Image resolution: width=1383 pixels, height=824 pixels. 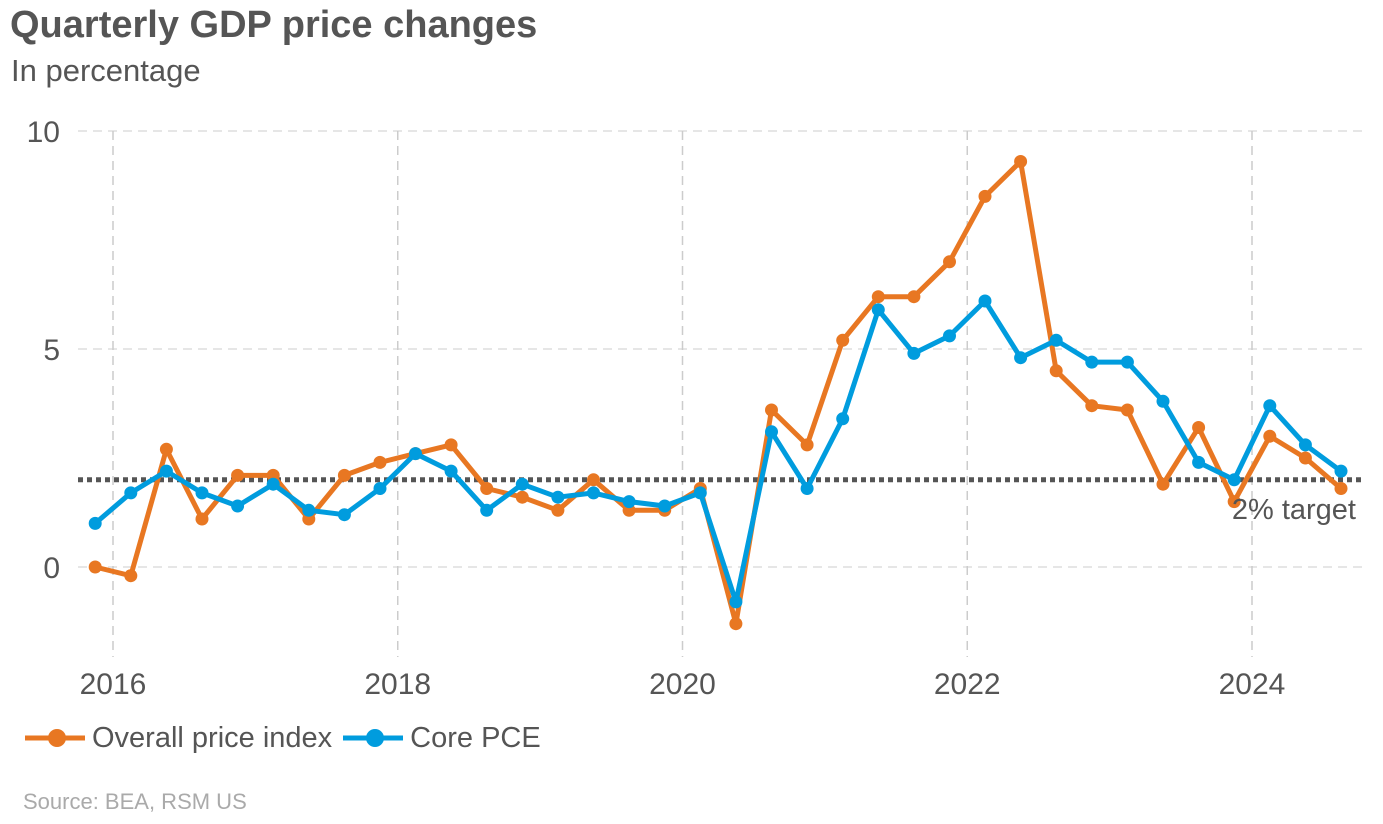 I want to click on legend-dot-core-pce, so click(x=375, y=738).